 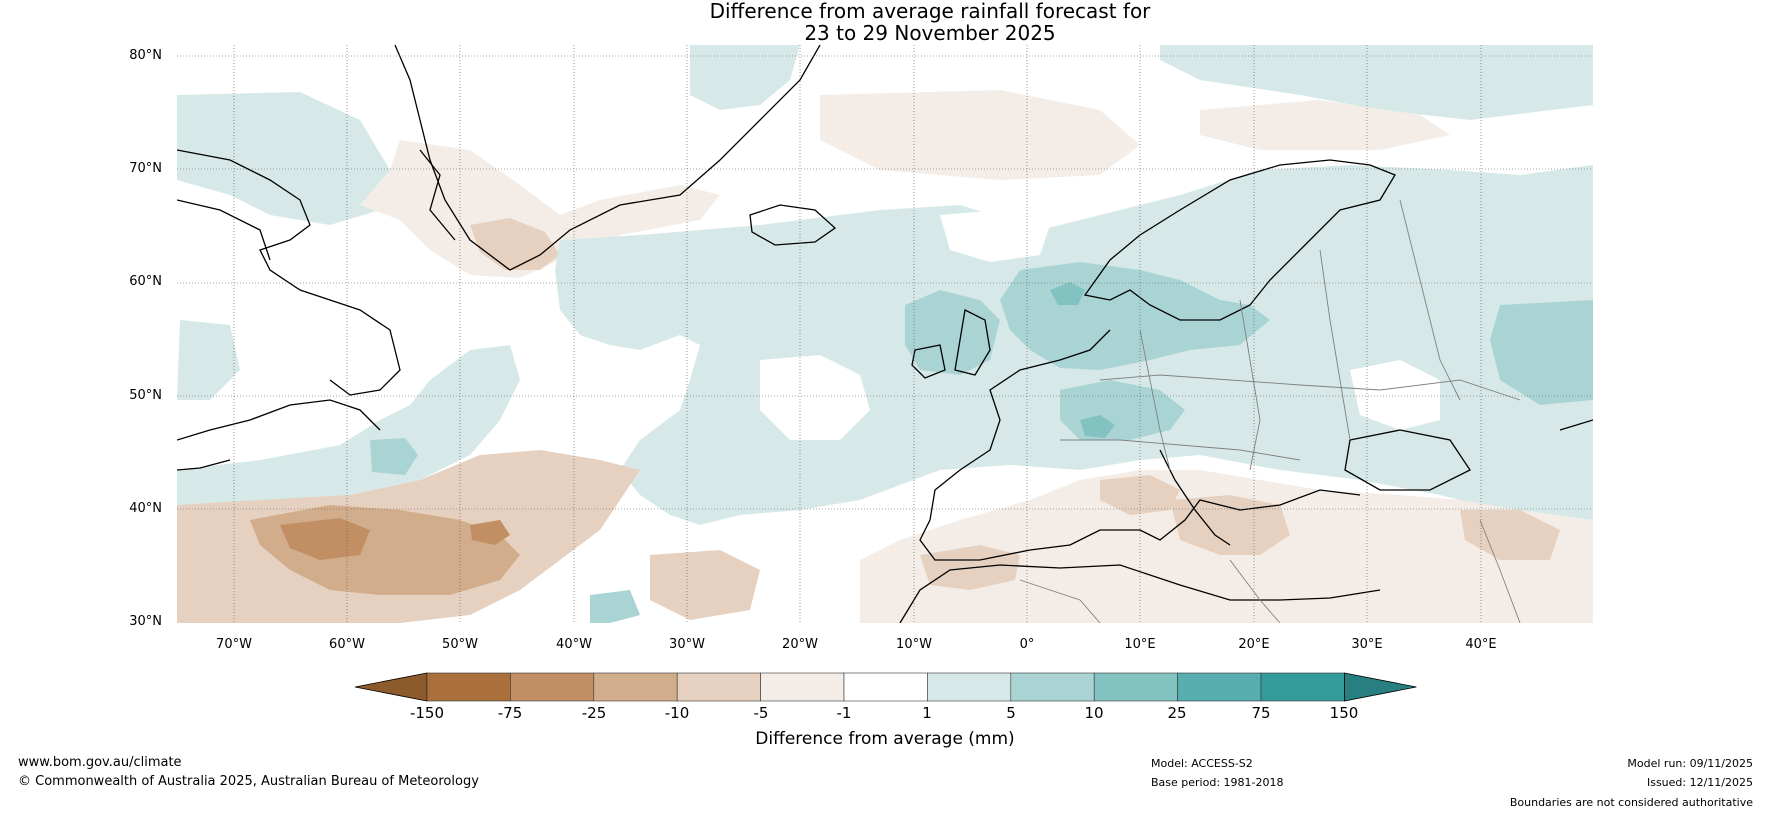 I want to click on lat-label-50n: 50°N, so click(x=145, y=395).